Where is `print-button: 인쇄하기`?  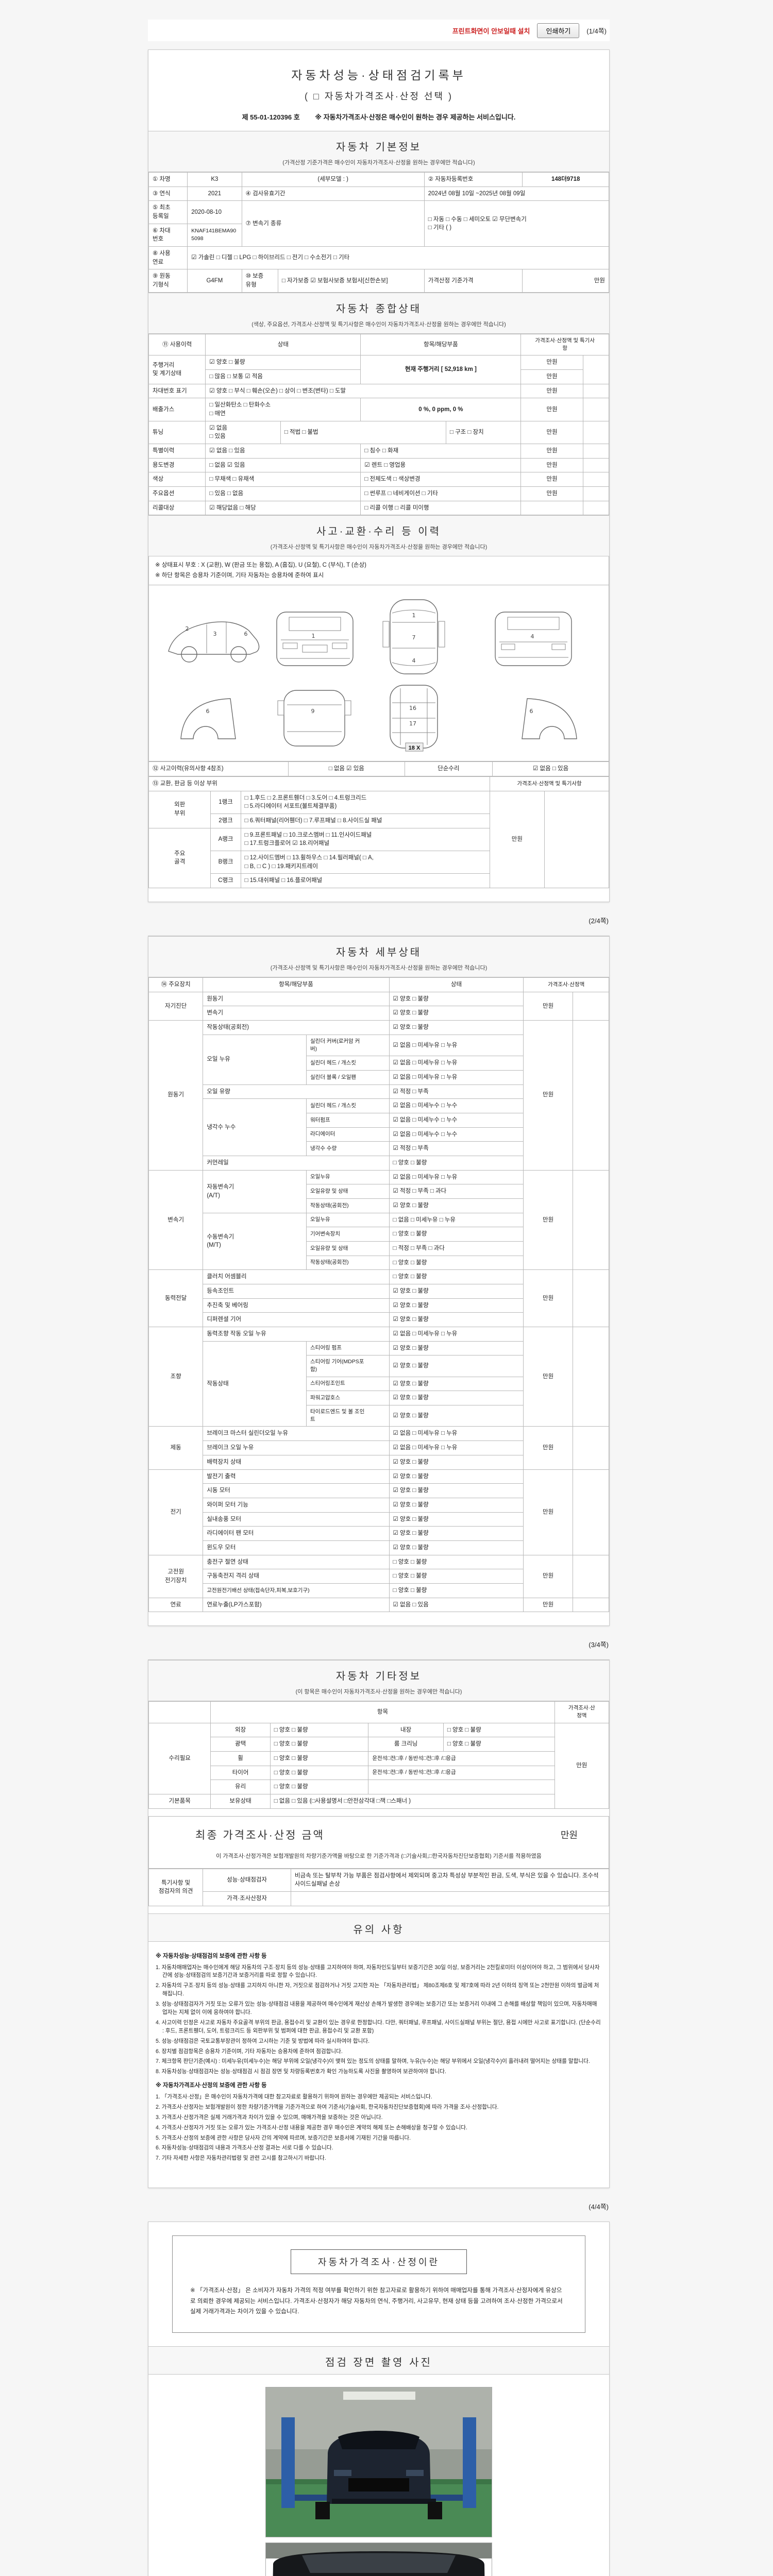
print-button: 인쇄하기 is located at coordinates (558, 30).